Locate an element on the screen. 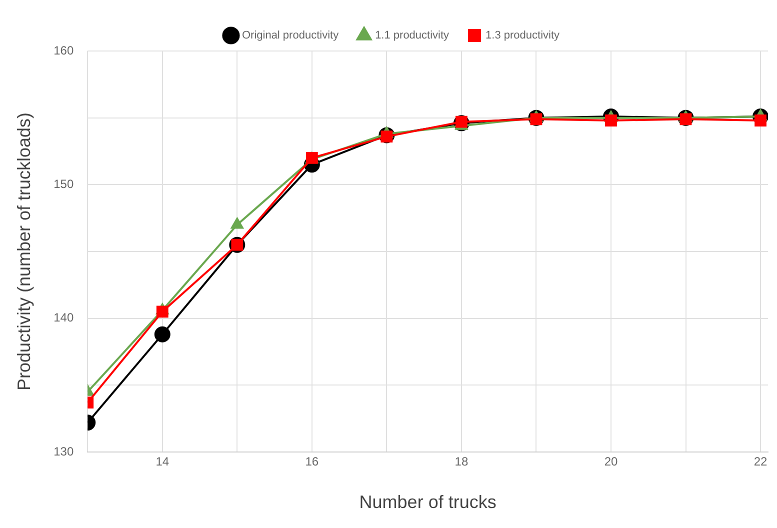 This screenshot has width=777, height=528. y-tick-label: 160 is located at coordinates (64, 50).